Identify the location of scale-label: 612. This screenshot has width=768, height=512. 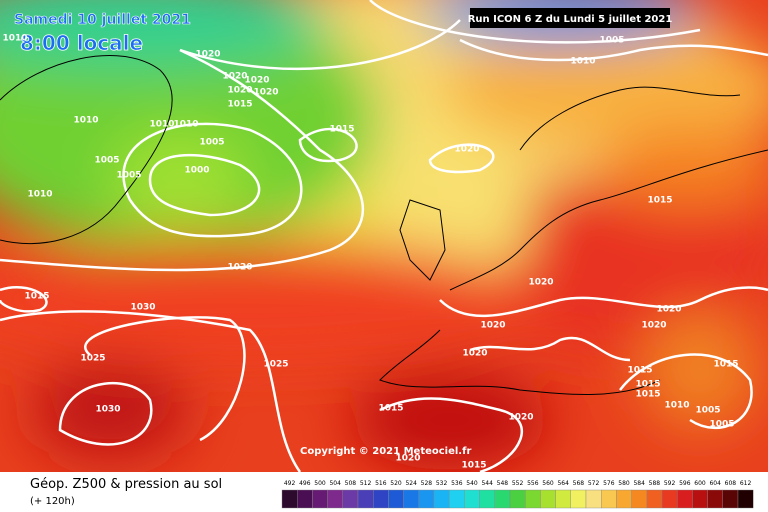
(746, 483).